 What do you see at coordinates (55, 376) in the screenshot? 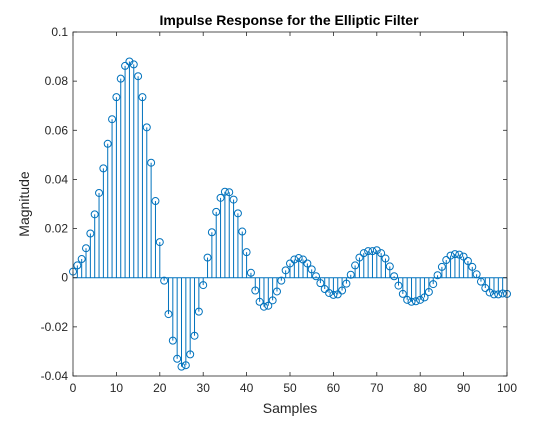
I see `y-tick-label: -0.04` at bounding box center [55, 376].